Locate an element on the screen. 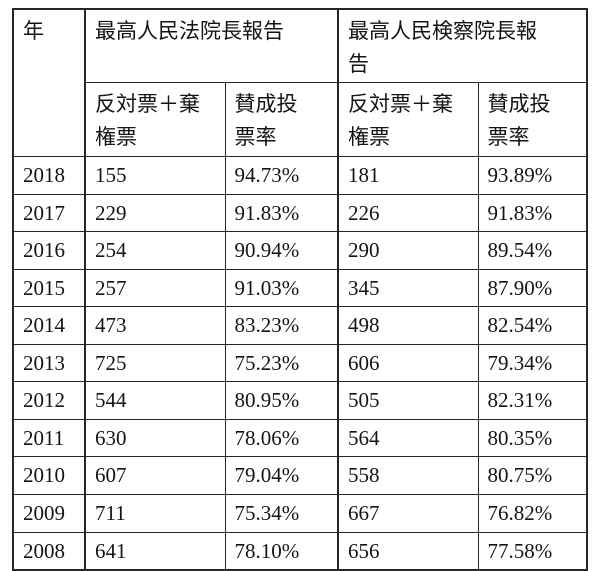 Image resolution: width=600 pixels, height=571 pixels. cell-court-opposed: 641 is located at coordinates (155, 551).